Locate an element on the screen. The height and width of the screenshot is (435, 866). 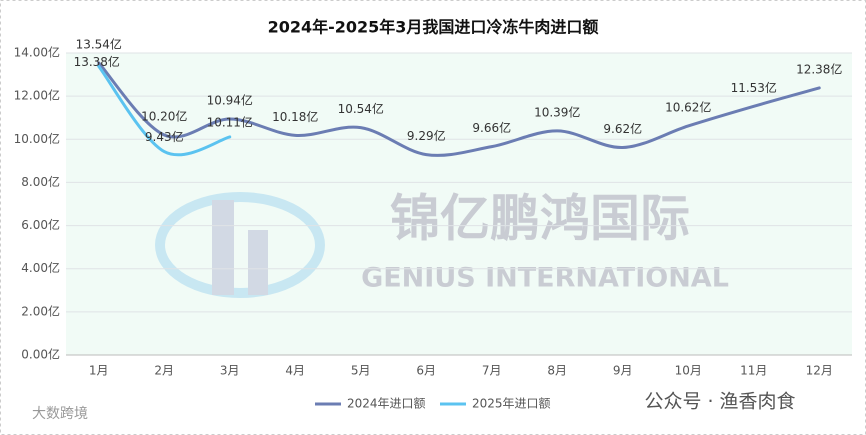
data-label: 10.94亿 is located at coordinates (230, 100).